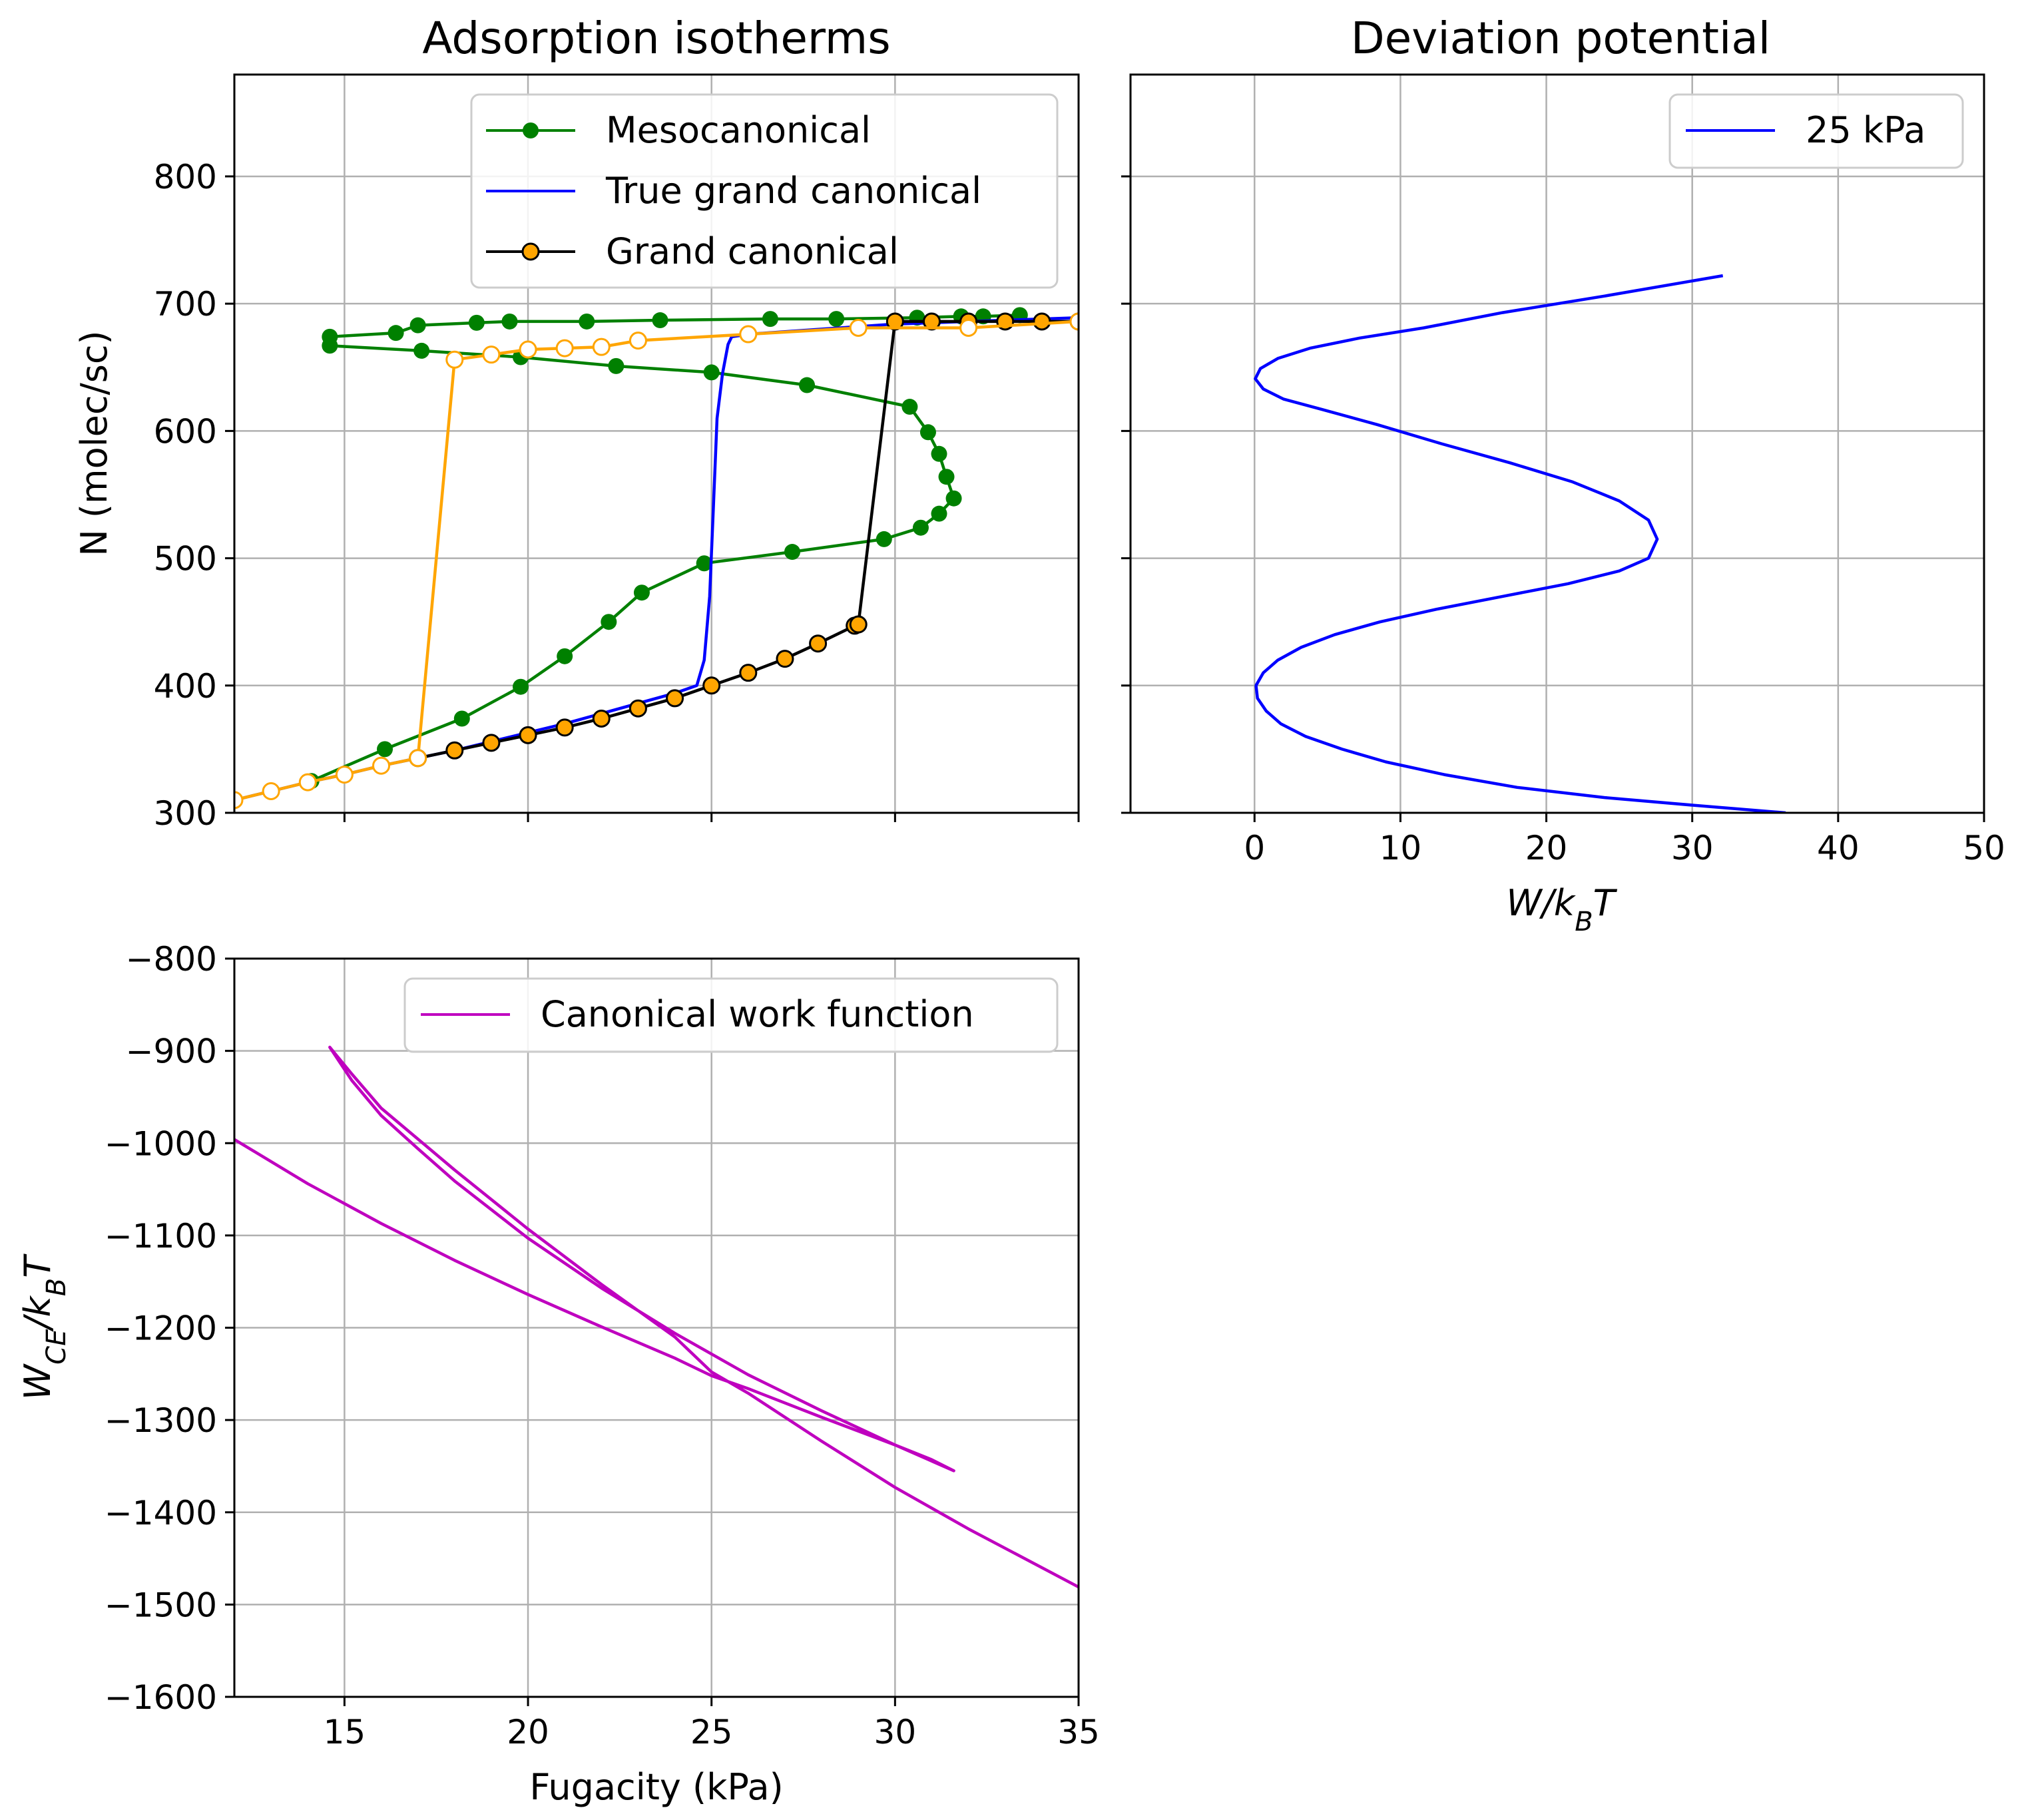  What do you see at coordinates (1560, 38) in the screenshot?
I see `deviation-title: Deviation potential` at bounding box center [1560, 38].